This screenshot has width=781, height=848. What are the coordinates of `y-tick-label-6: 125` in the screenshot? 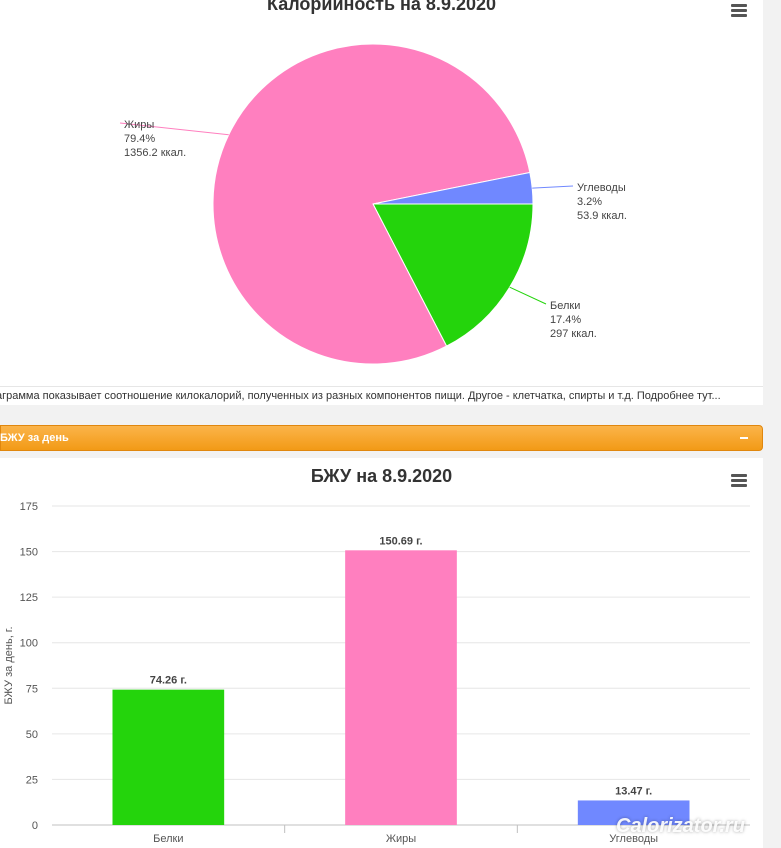 It's located at (29, 598).